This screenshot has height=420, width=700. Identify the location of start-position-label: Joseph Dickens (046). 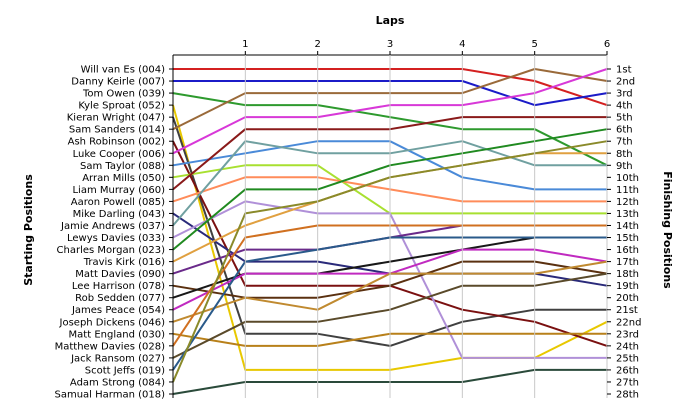
(112, 322).